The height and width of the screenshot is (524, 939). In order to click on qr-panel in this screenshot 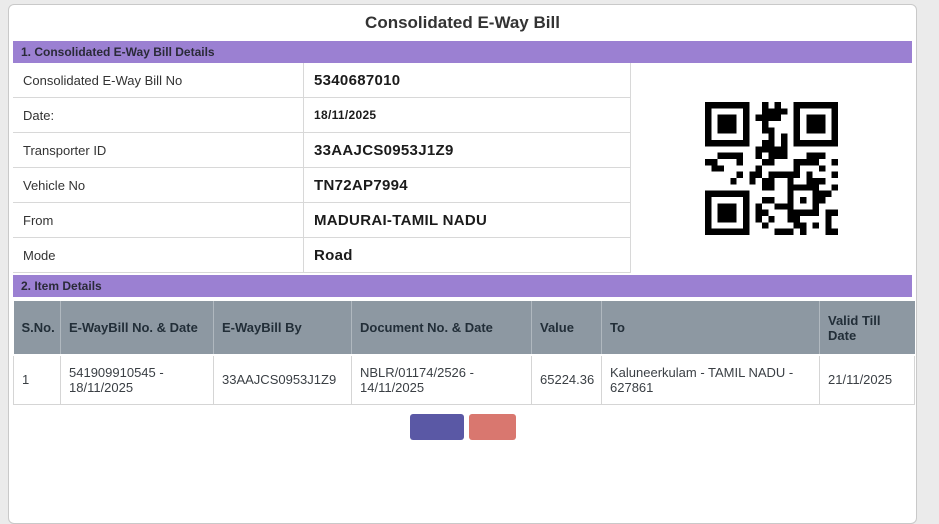, I will do `click(771, 168)`.